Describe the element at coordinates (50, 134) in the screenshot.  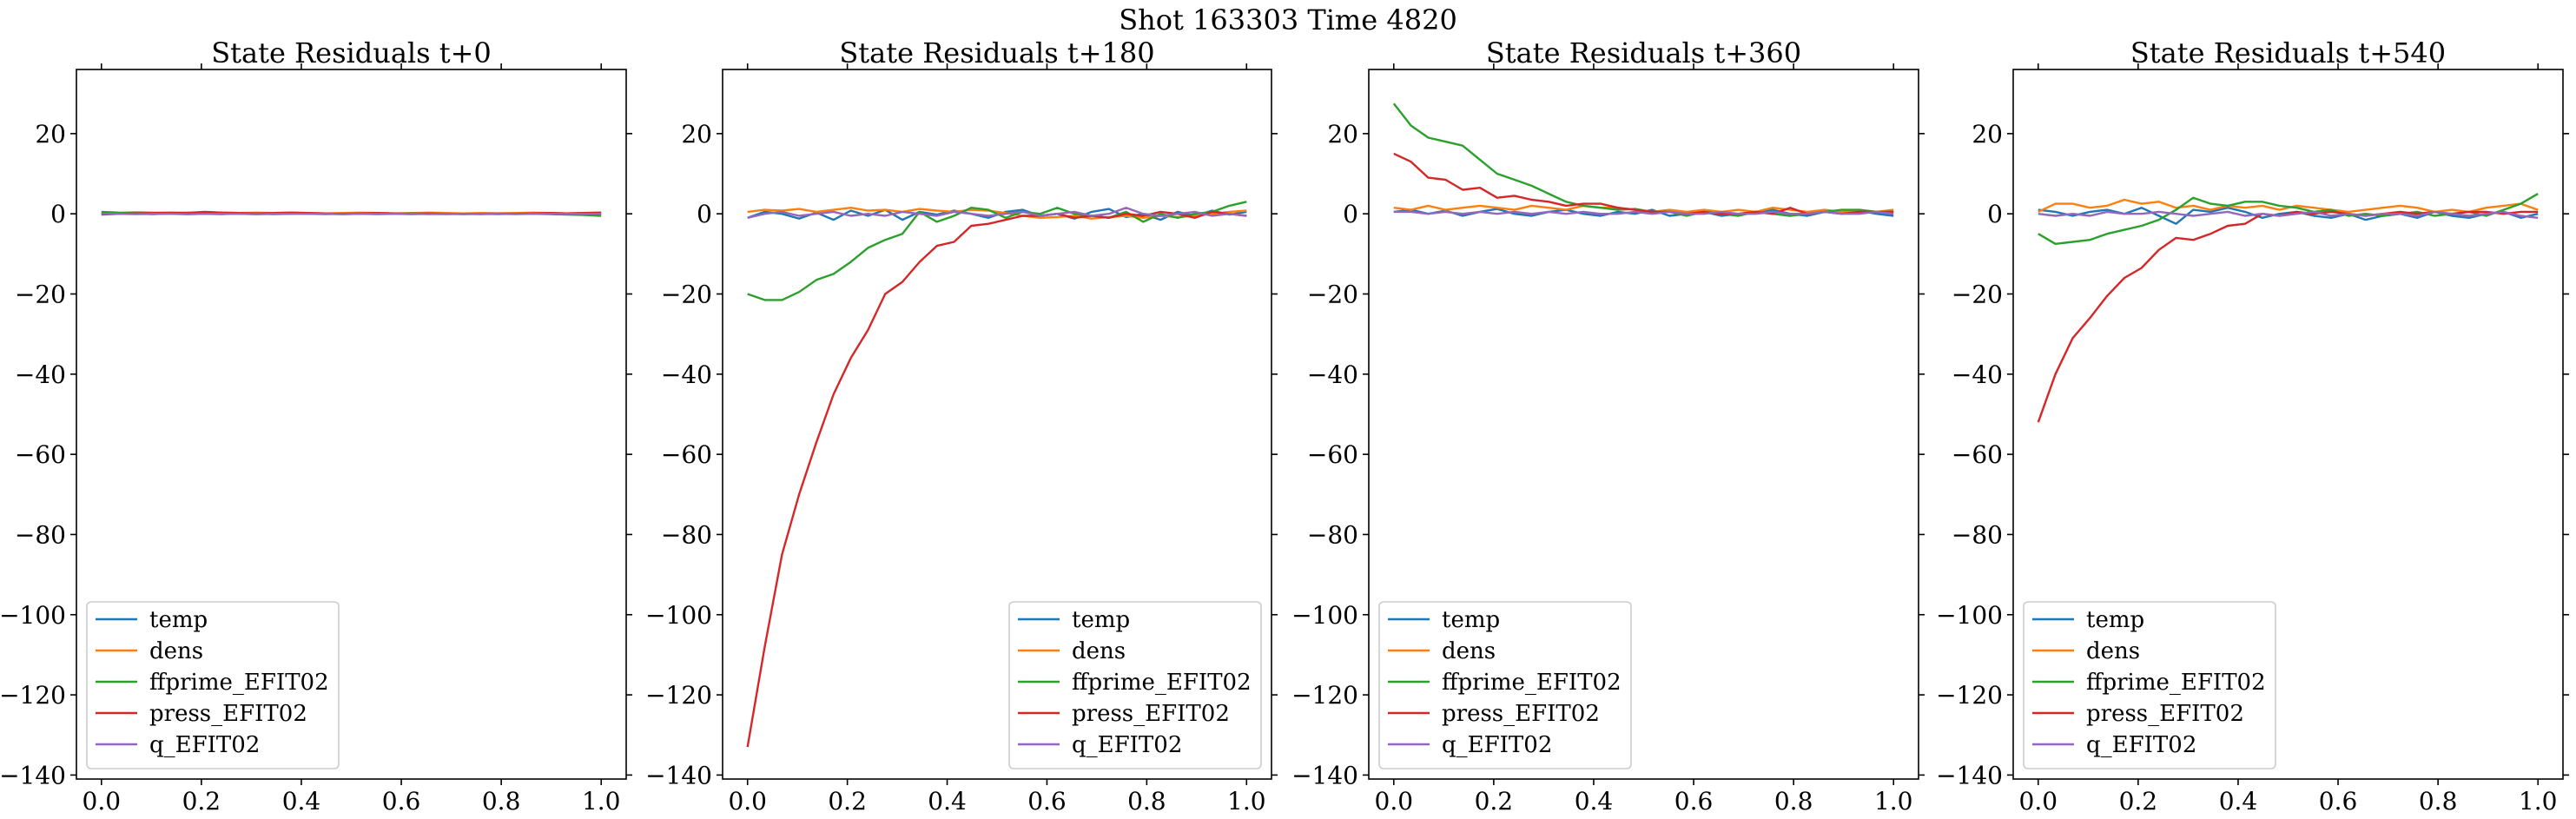
I see `y-tick-label: 20` at that location.